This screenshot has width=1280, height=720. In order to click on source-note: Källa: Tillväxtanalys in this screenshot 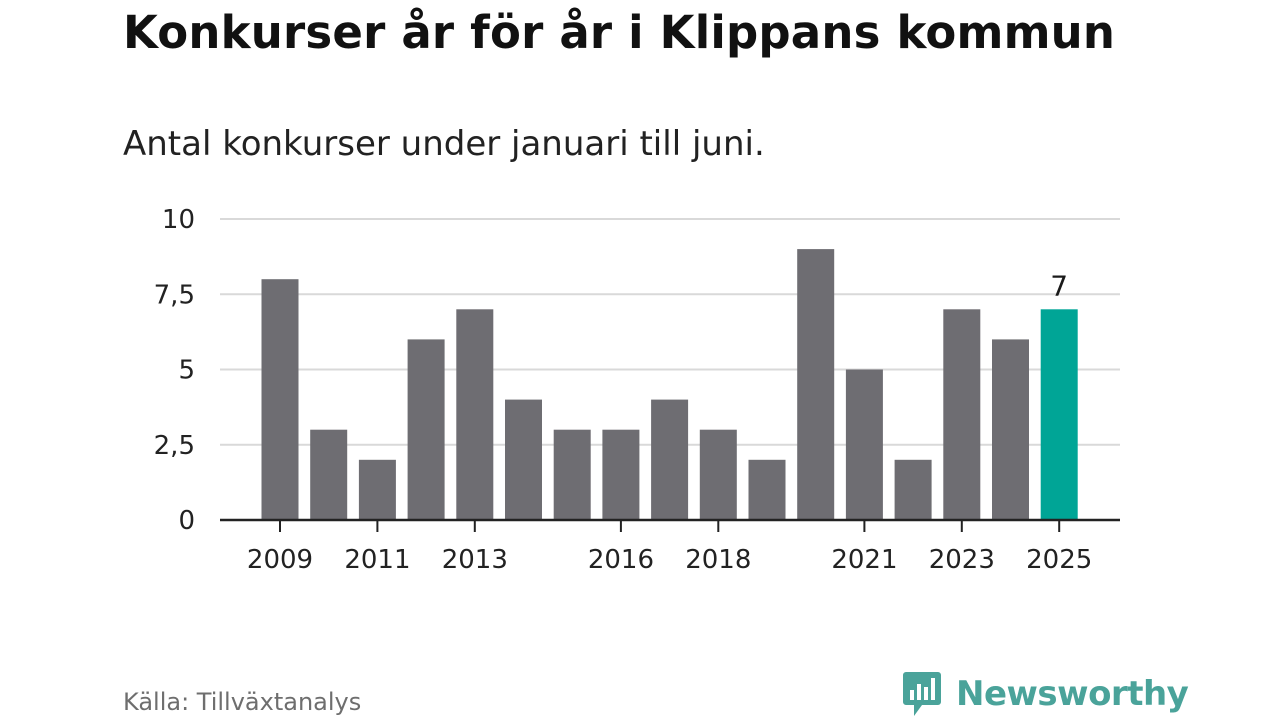, I will do `click(242, 702)`.